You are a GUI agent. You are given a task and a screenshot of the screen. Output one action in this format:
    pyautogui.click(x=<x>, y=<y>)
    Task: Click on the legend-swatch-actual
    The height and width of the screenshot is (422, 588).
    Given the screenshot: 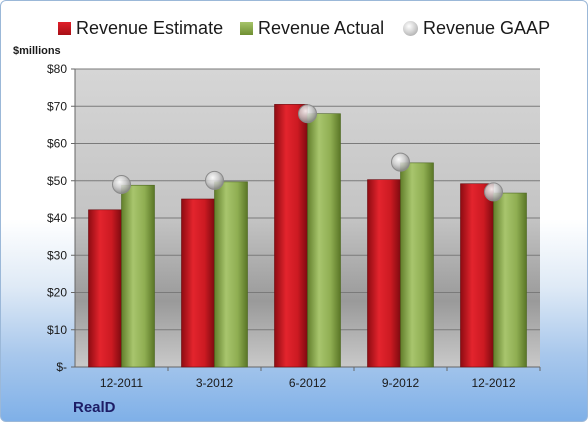 What is the action you would take?
    pyautogui.click(x=246, y=28)
    